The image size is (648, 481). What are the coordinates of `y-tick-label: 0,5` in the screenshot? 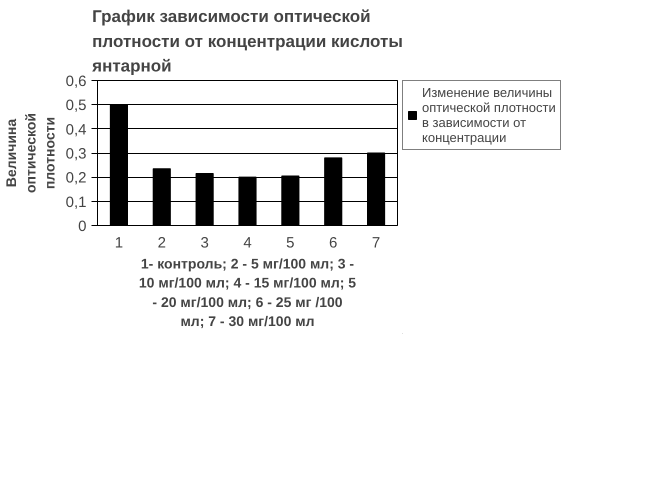 It's located at (76, 105).